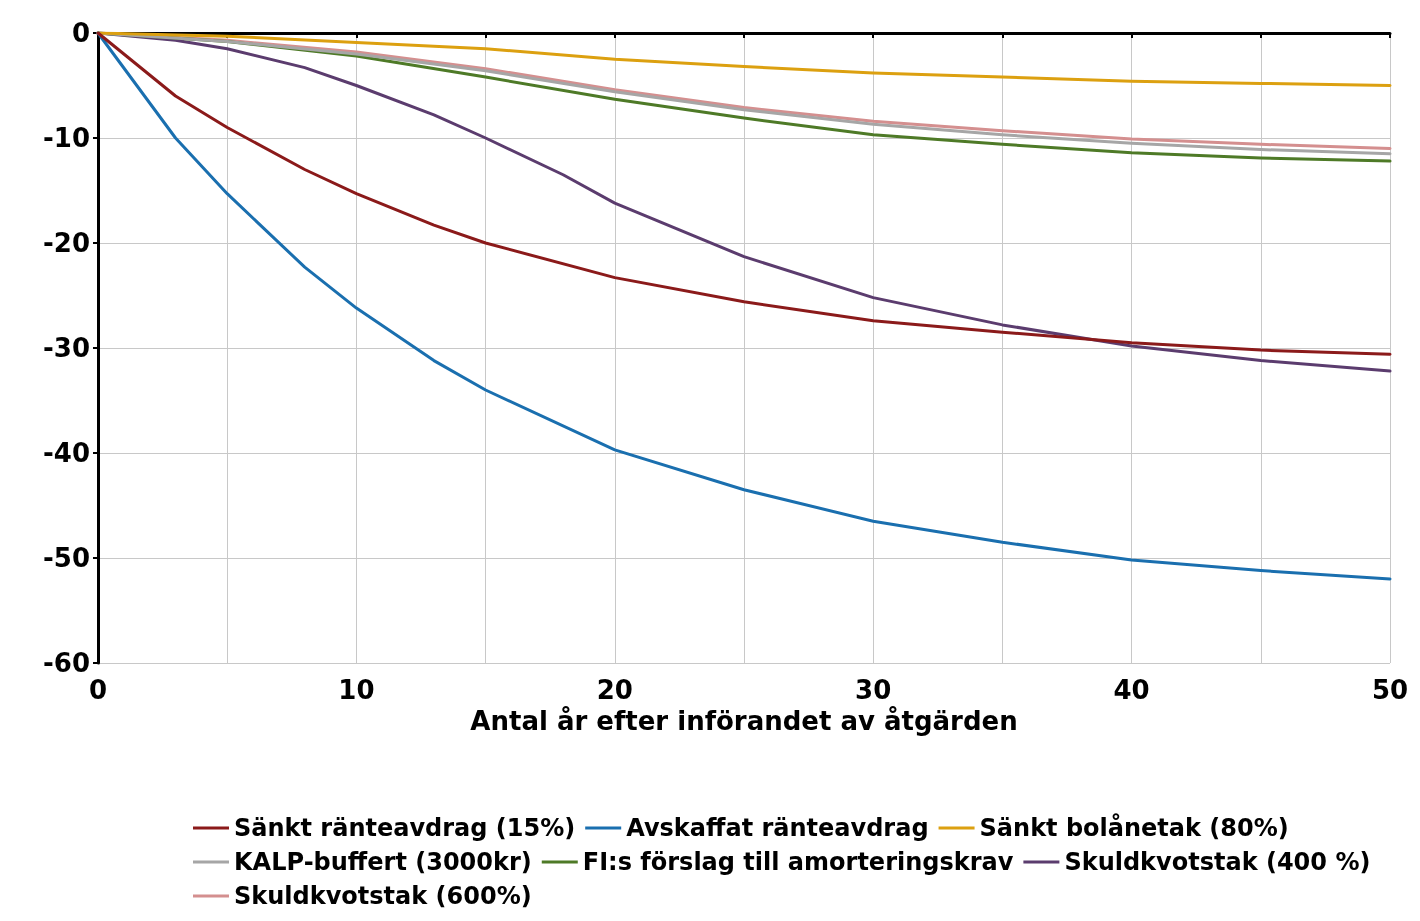 This screenshot has width=1420, height=921. What do you see at coordinates (405, 828) in the screenshot?
I see `legend-label: Sänkt ränteavdrag (15%)` at bounding box center [405, 828].